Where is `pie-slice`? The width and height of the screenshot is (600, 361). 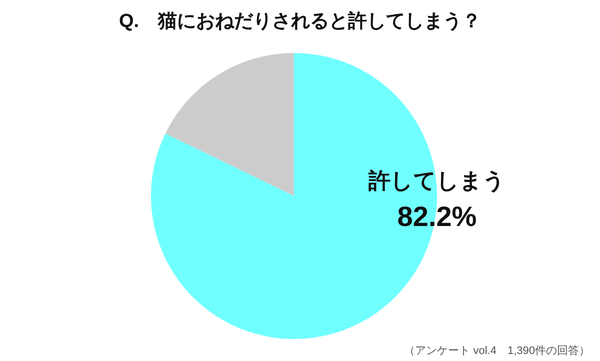
pie-slice is located at coordinates (229, 124).